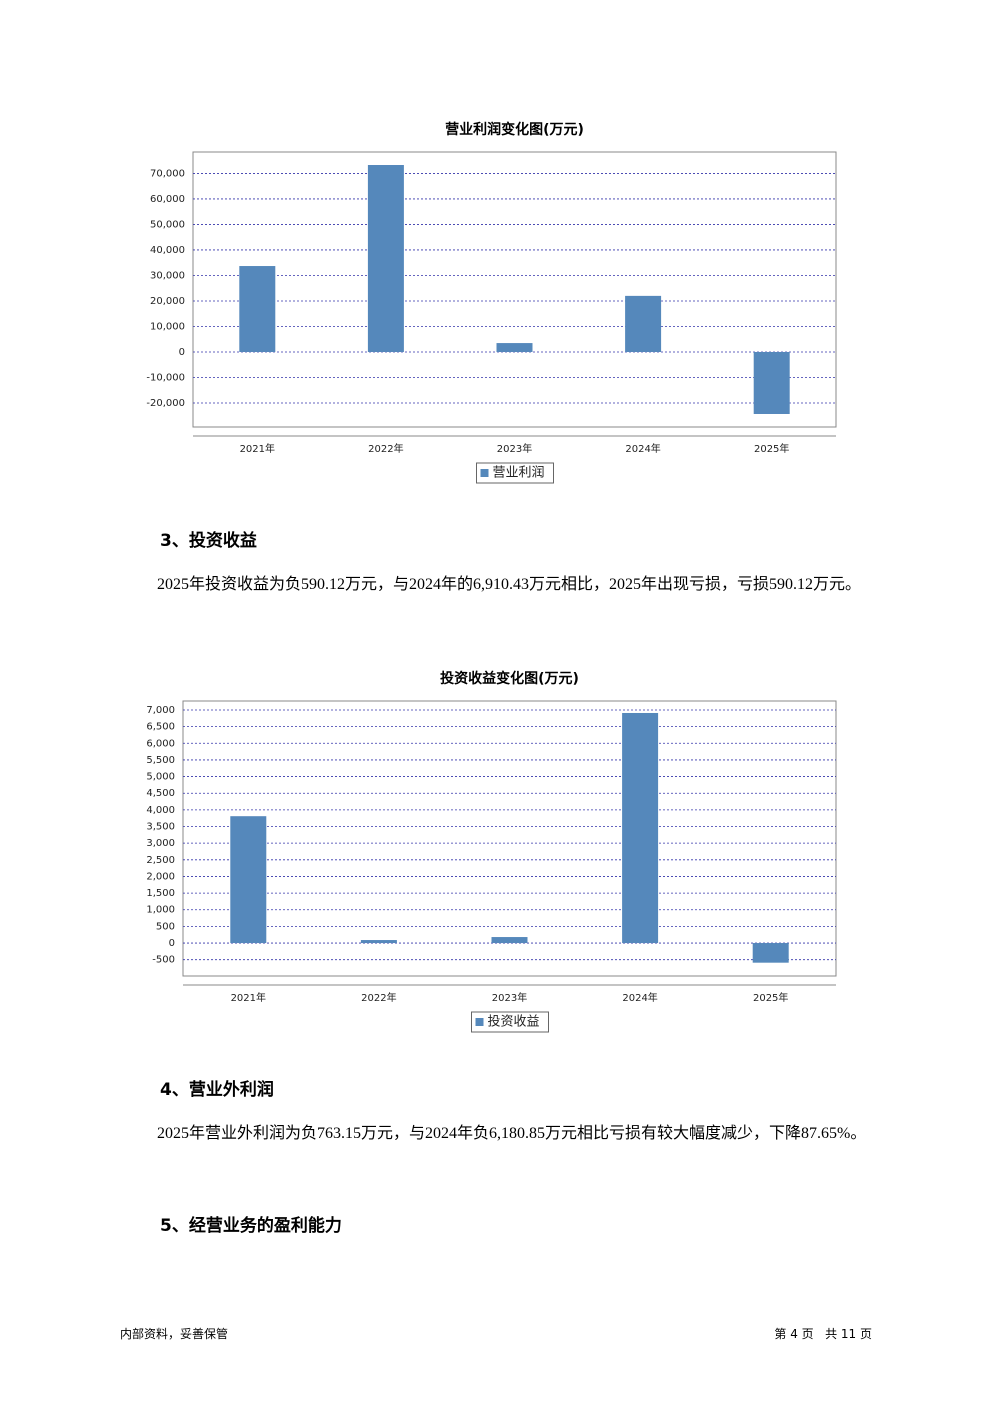 This screenshot has width=992, height=1403. What do you see at coordinates (160, 760) in the screenshot?
I see `y-tick-label: 5,500` at bounding box center [160, 760].